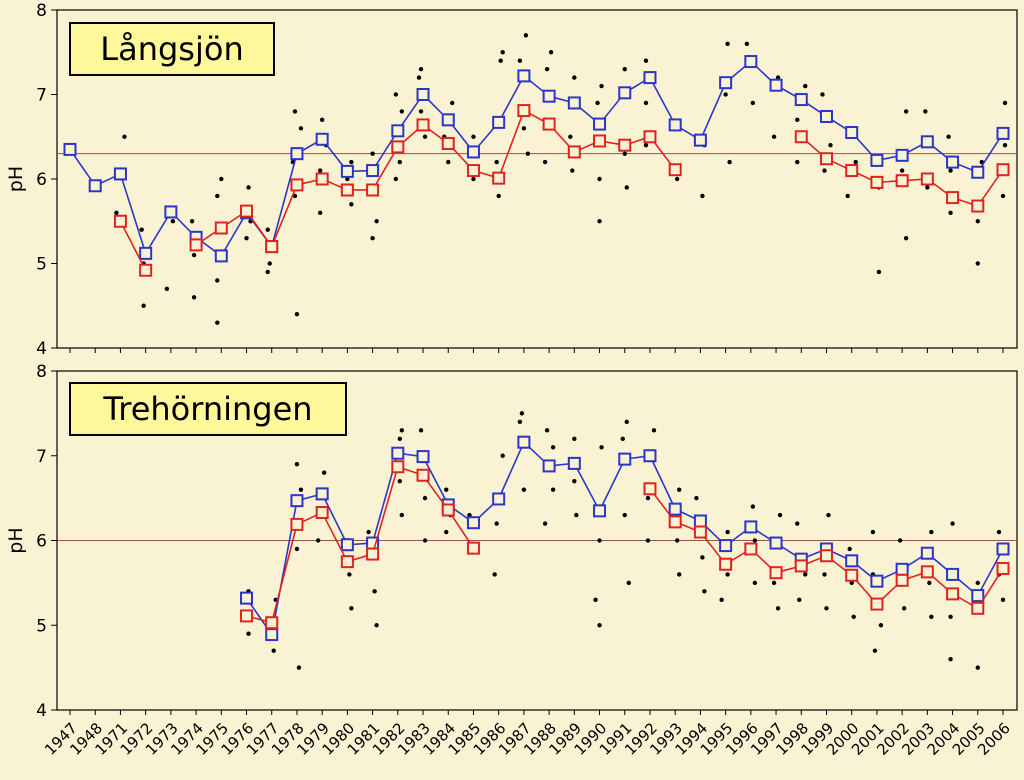  Describe the element at coordinates (41, 542) in the screenshot. I see `y-tick-label: 6` at that location.